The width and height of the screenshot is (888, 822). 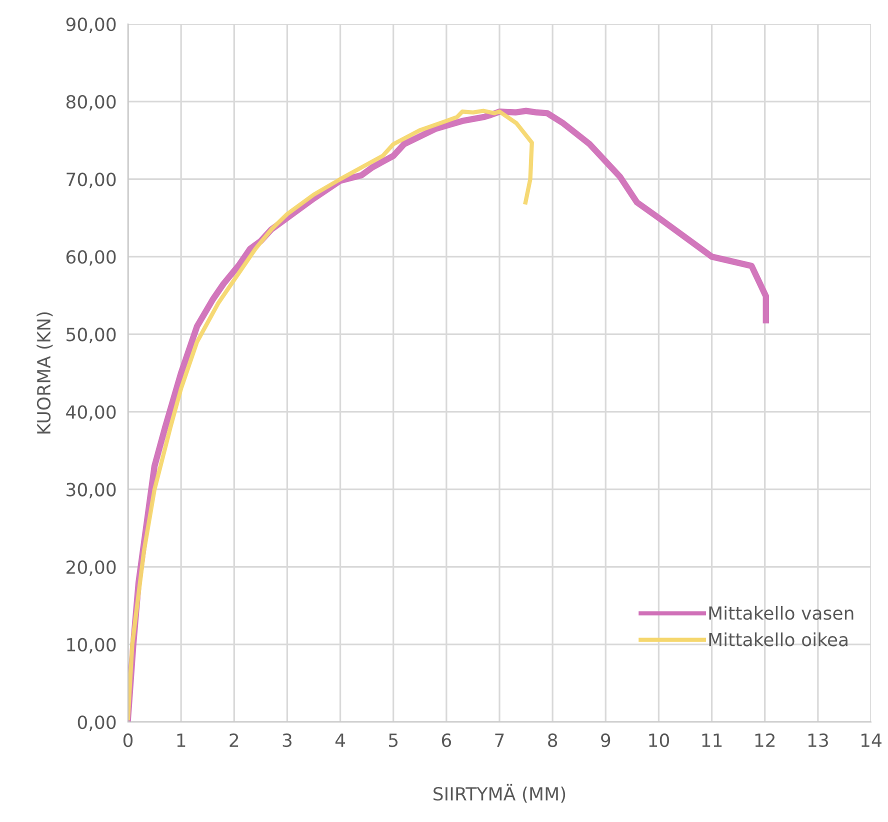 What do you see at coordinates (91, 568) in the screenshot?
I see `y-tick-label: 20,00` at bounding box center [91, 568].